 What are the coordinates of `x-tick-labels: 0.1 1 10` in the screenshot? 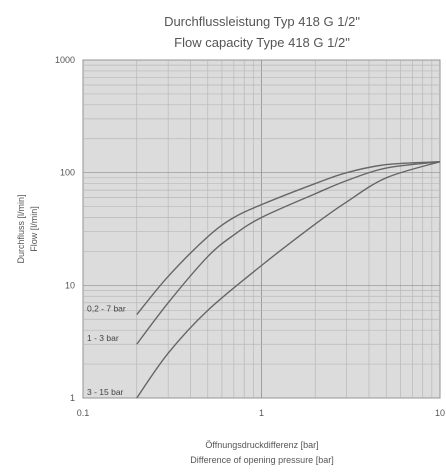 It's located at (261, 413).